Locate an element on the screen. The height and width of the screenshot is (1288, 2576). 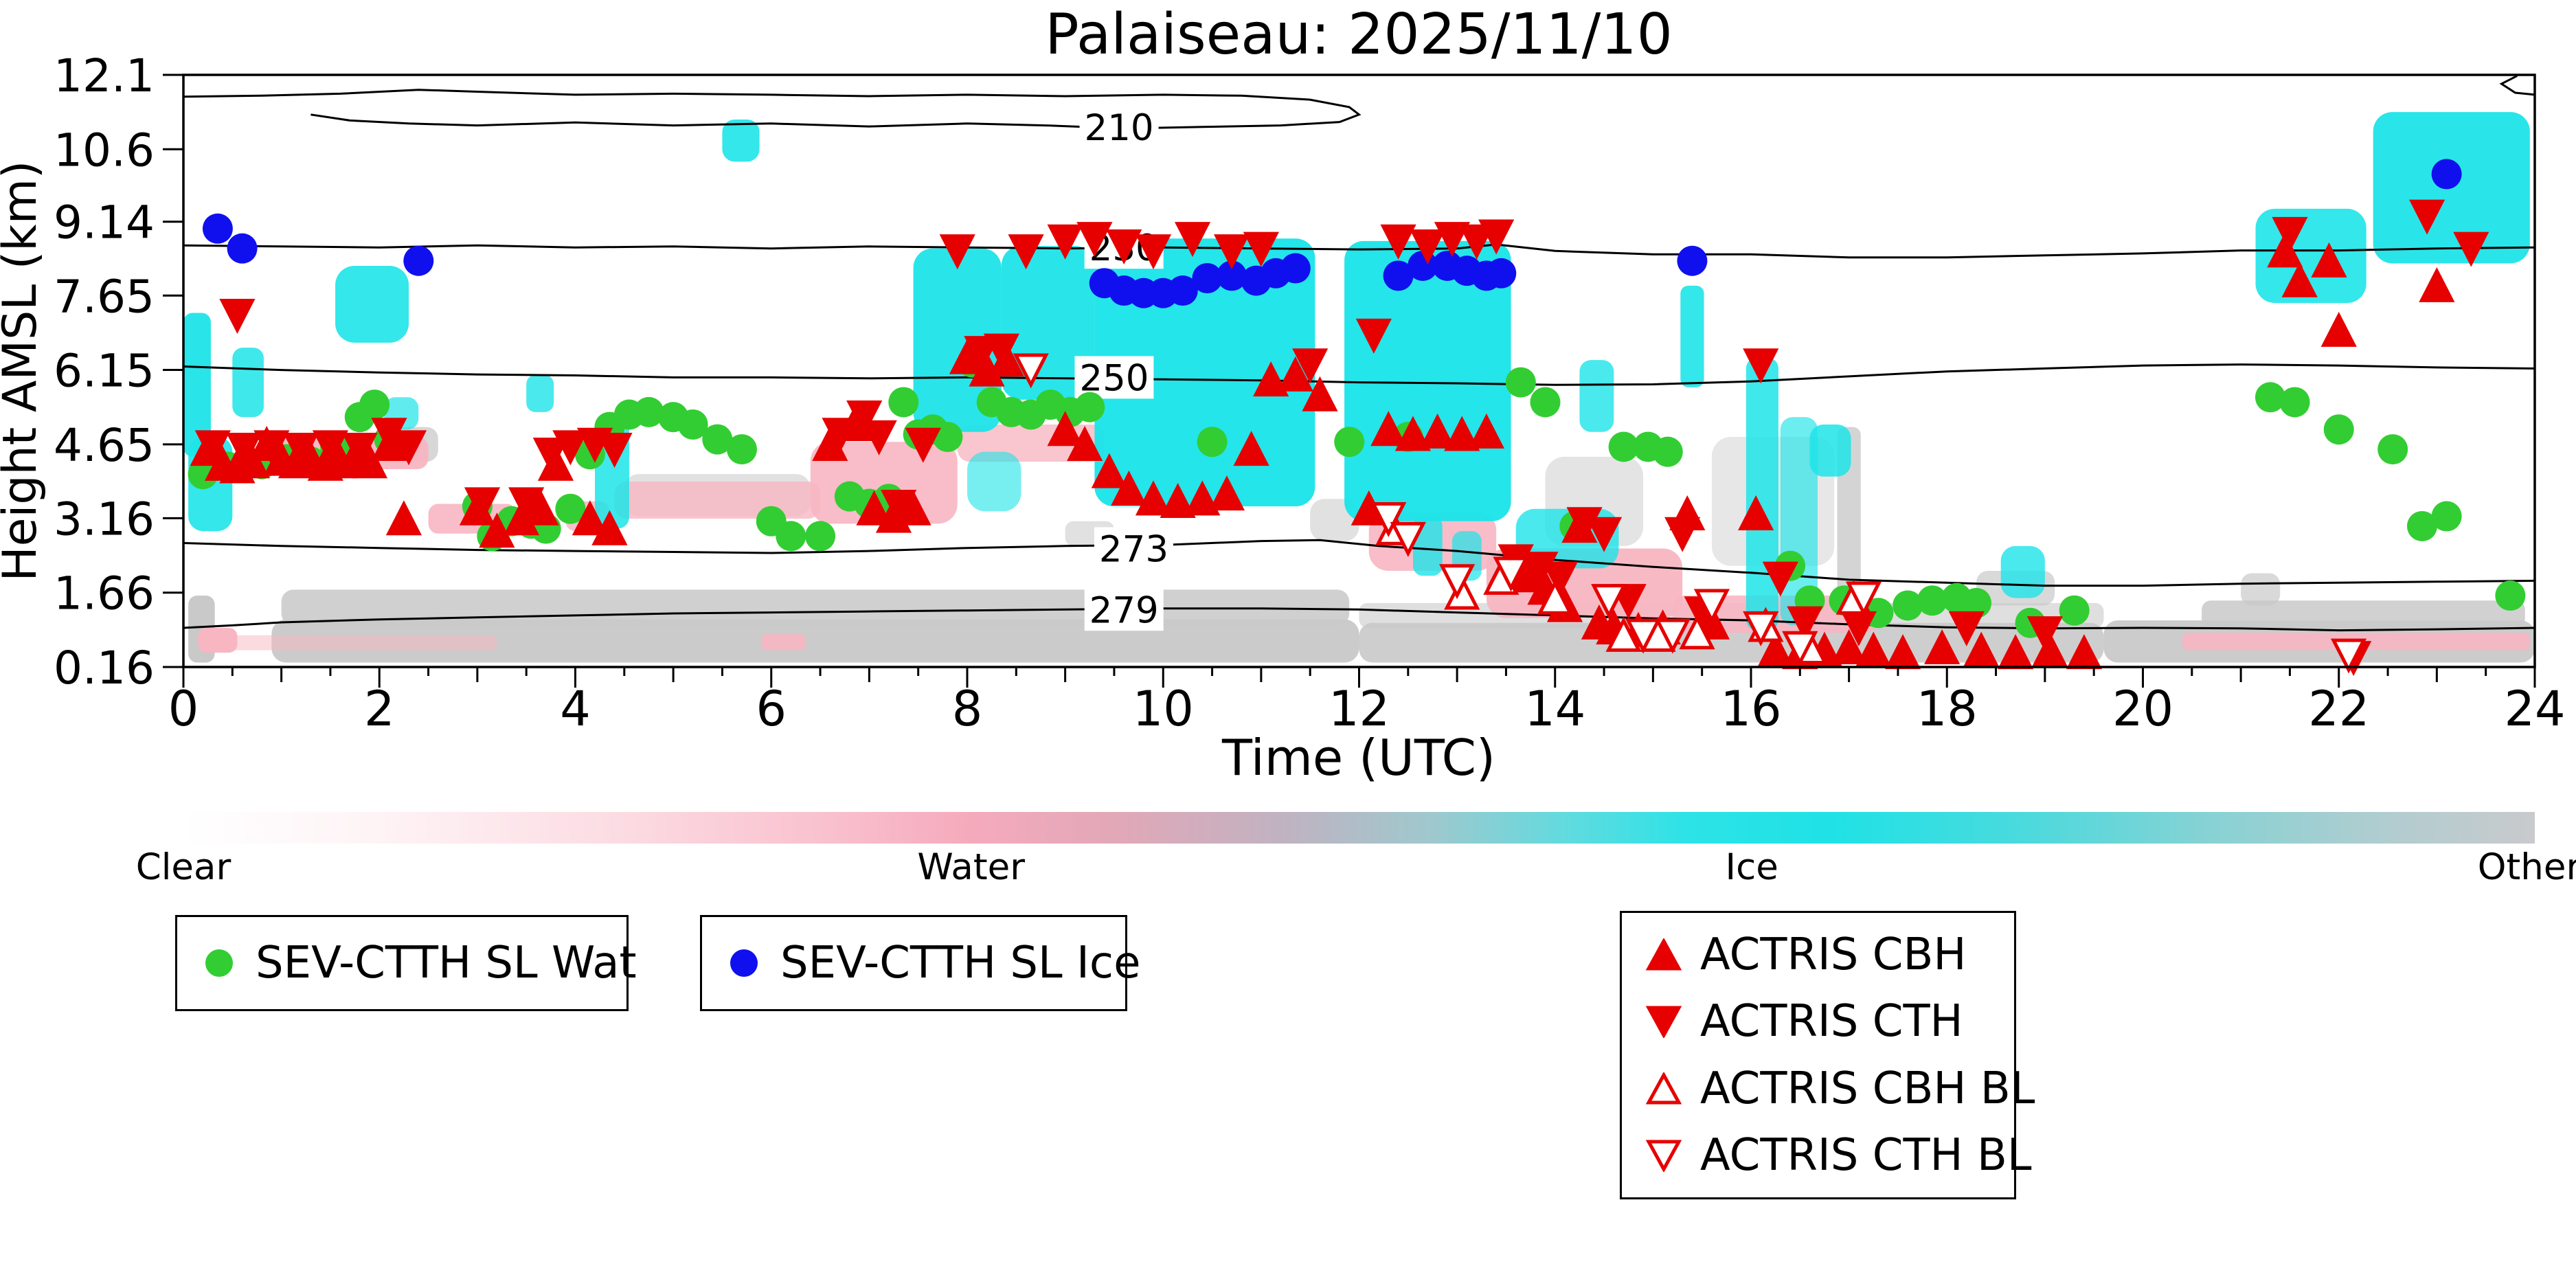
legend-dot-icon is located at coordinates (744, 963).